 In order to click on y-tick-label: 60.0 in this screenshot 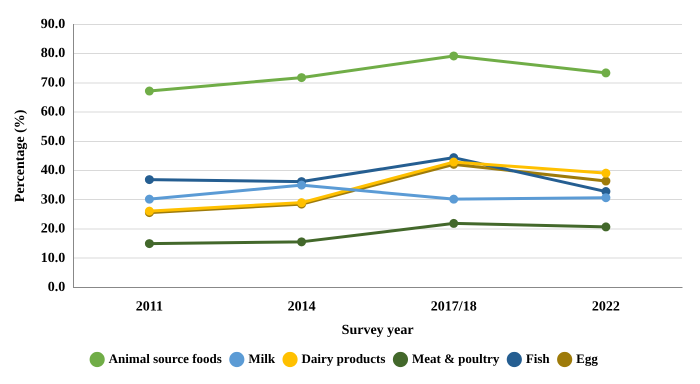, I will do `click(53, 112)`.